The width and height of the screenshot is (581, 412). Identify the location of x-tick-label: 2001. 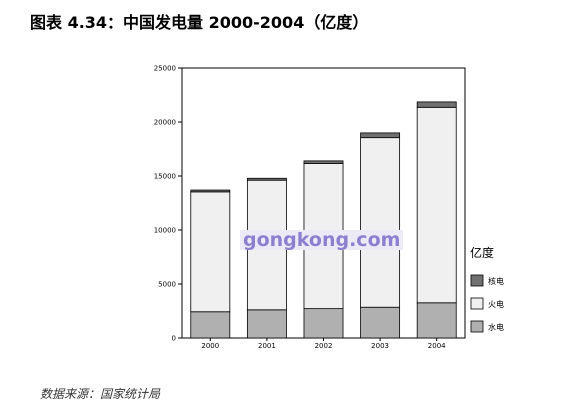
(267, 346).